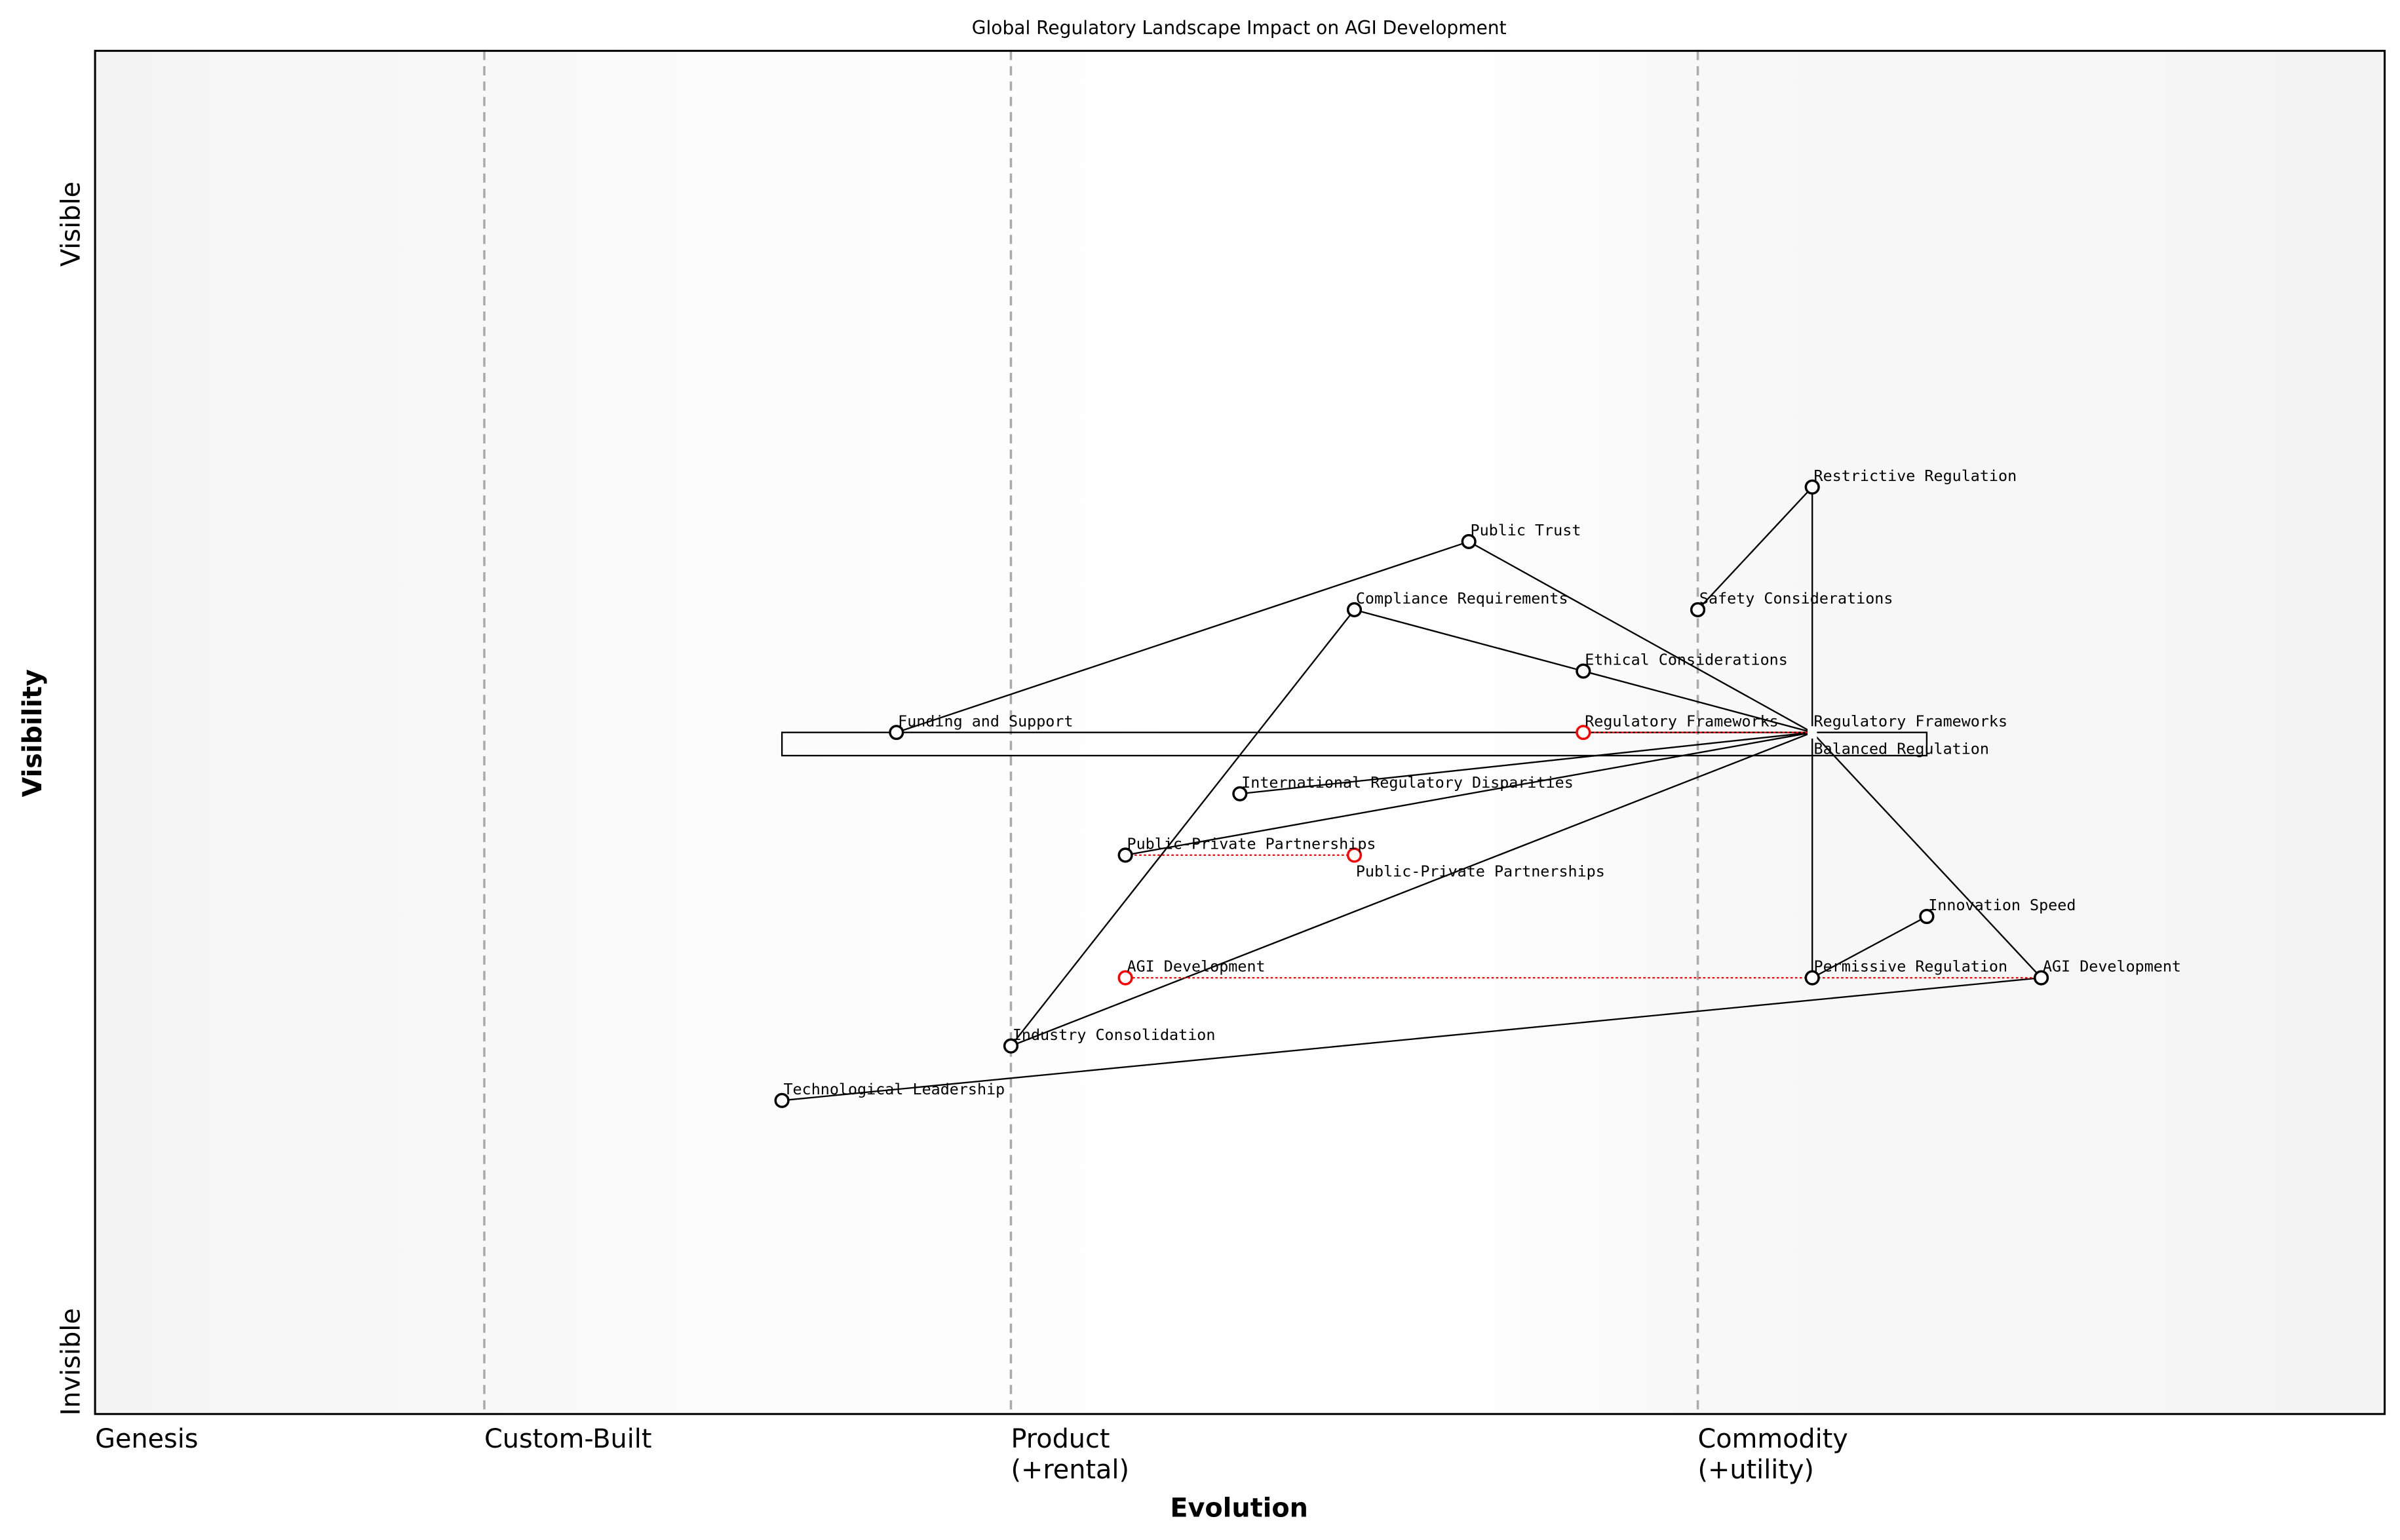 This screenshot has width=2400, height=1540. What do you see at coordinates (1114, 1035) in the screenshot?
I see `component-label: Industry Consolidation` at bounding box center [1114, 1035].